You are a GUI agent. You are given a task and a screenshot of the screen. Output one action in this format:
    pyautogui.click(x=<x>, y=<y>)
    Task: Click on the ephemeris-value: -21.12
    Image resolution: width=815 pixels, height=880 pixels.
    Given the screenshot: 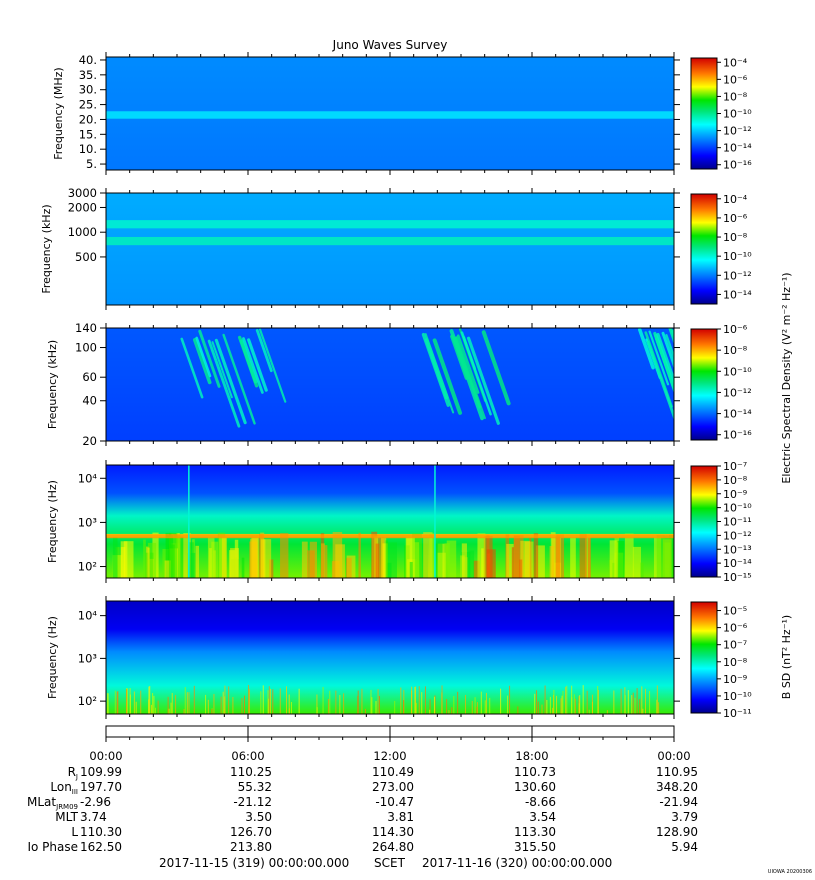 What is the action you would take?
    pyautogui.click(x=252, y=802)
    